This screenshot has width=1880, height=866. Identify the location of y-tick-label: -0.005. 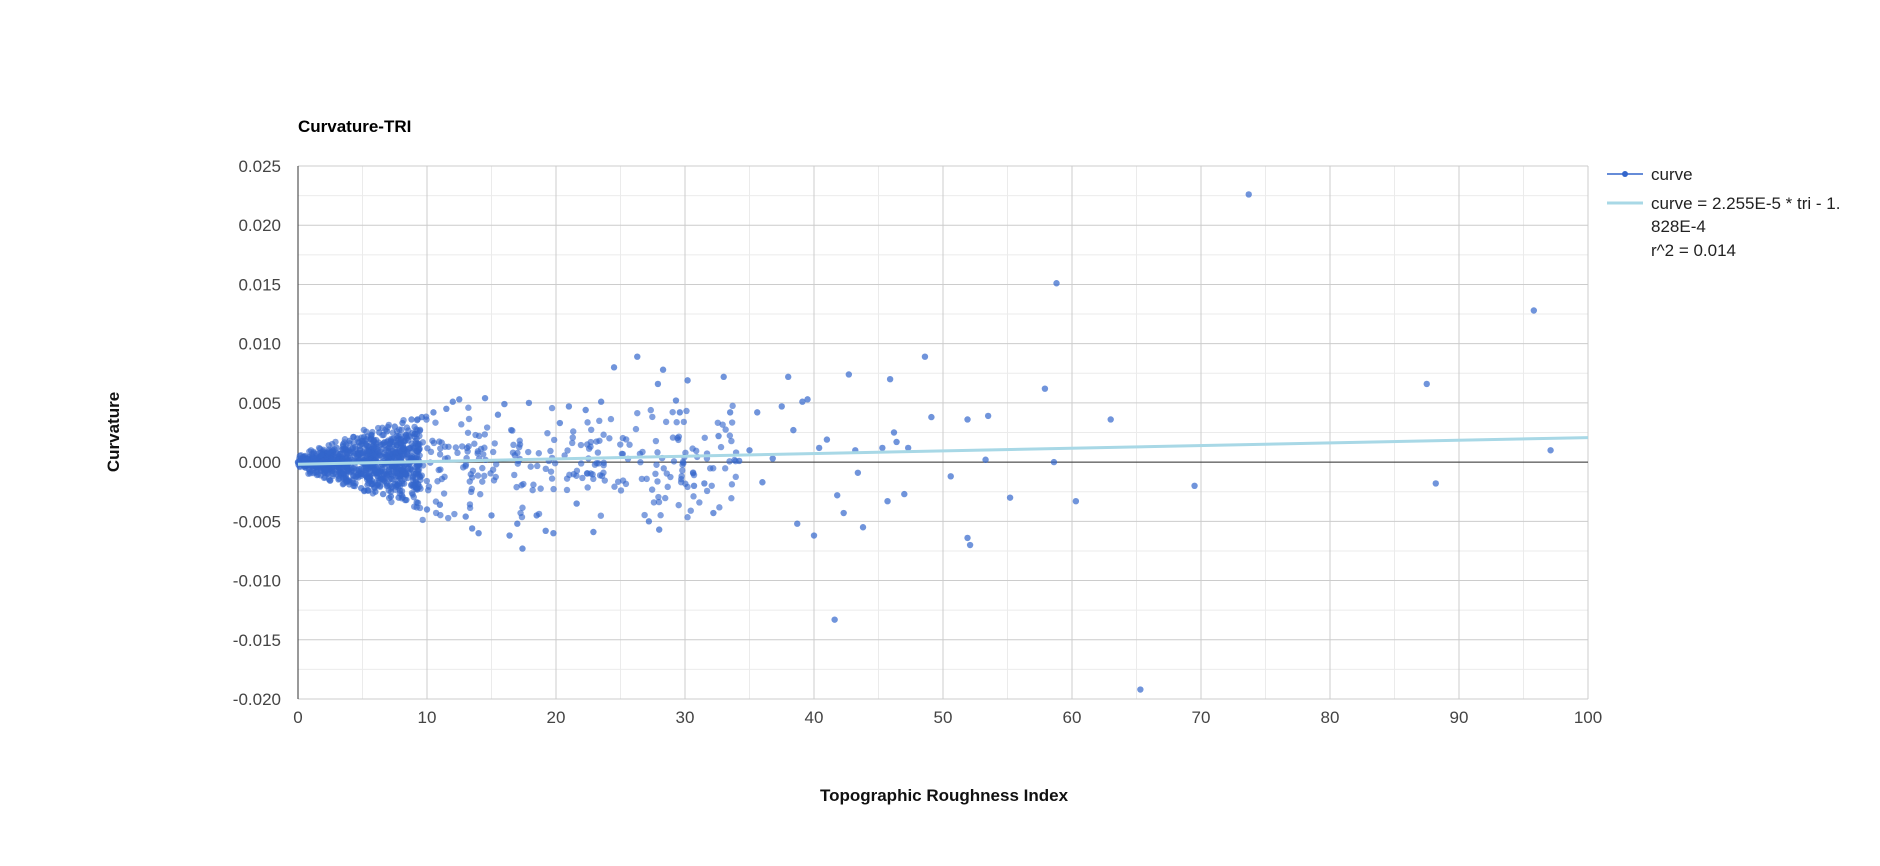
(257, 521).